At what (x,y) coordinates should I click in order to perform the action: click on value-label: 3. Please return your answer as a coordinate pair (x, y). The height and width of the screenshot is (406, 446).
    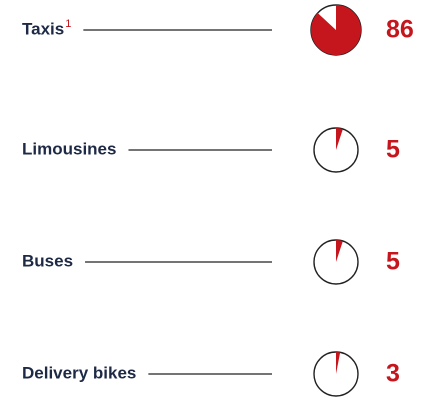
    Looking at the image, I should click on (393, 374).